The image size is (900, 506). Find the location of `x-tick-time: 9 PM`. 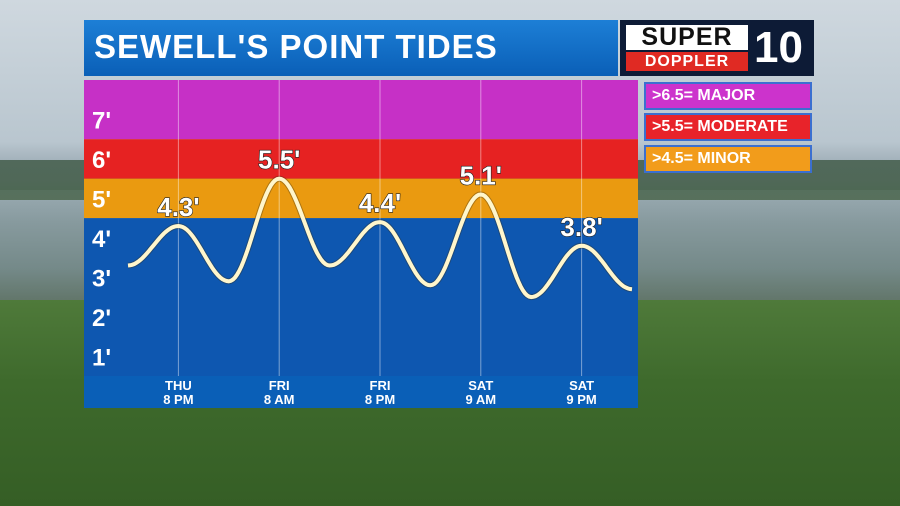

x-tick-time: 9 PM is located at coordinates (581, 399).